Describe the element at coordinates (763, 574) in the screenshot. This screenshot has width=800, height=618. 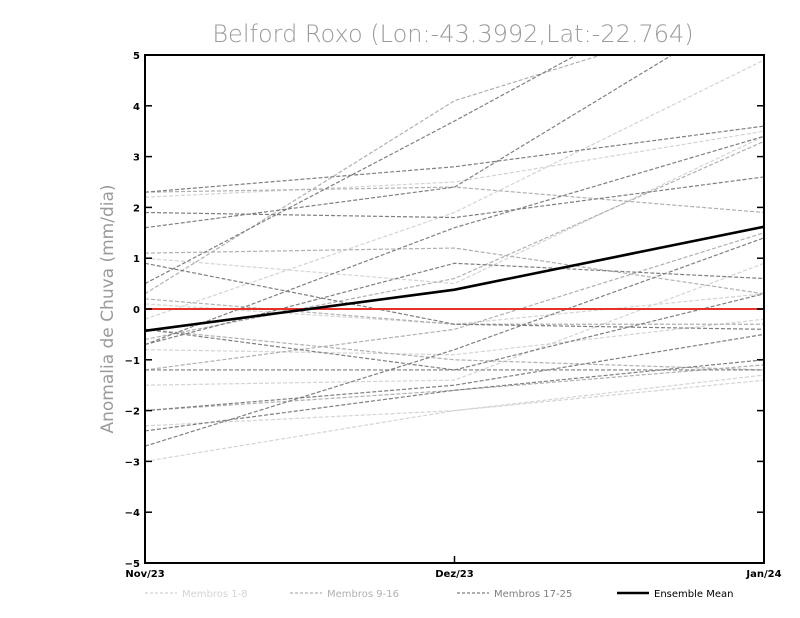
I see `x-tick-label: Jan/24` at that location.